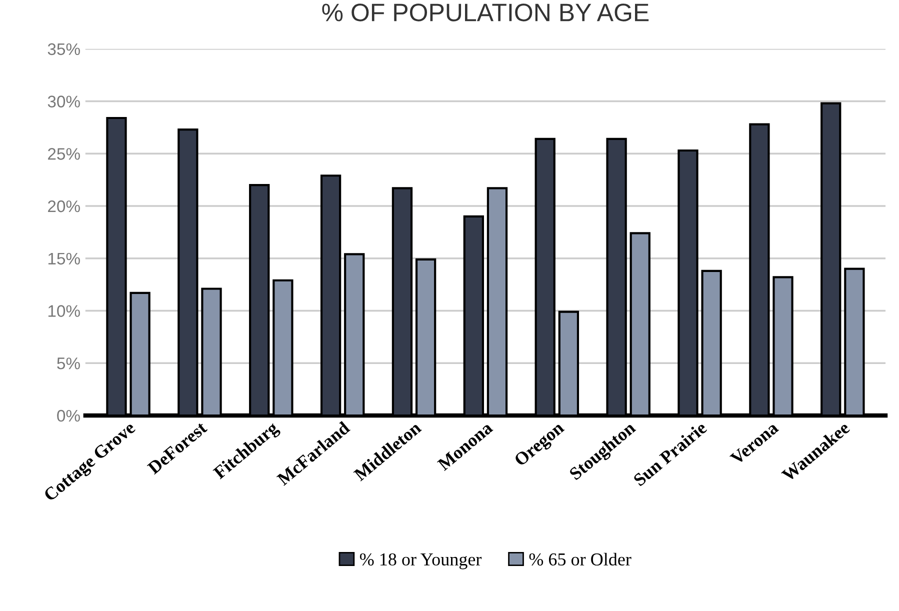 The width and height of the screenshot is (899, 611). Describe the element at coordinates (64, 154) in the screenshot. I see `y-tick-label: 25%` at that location.